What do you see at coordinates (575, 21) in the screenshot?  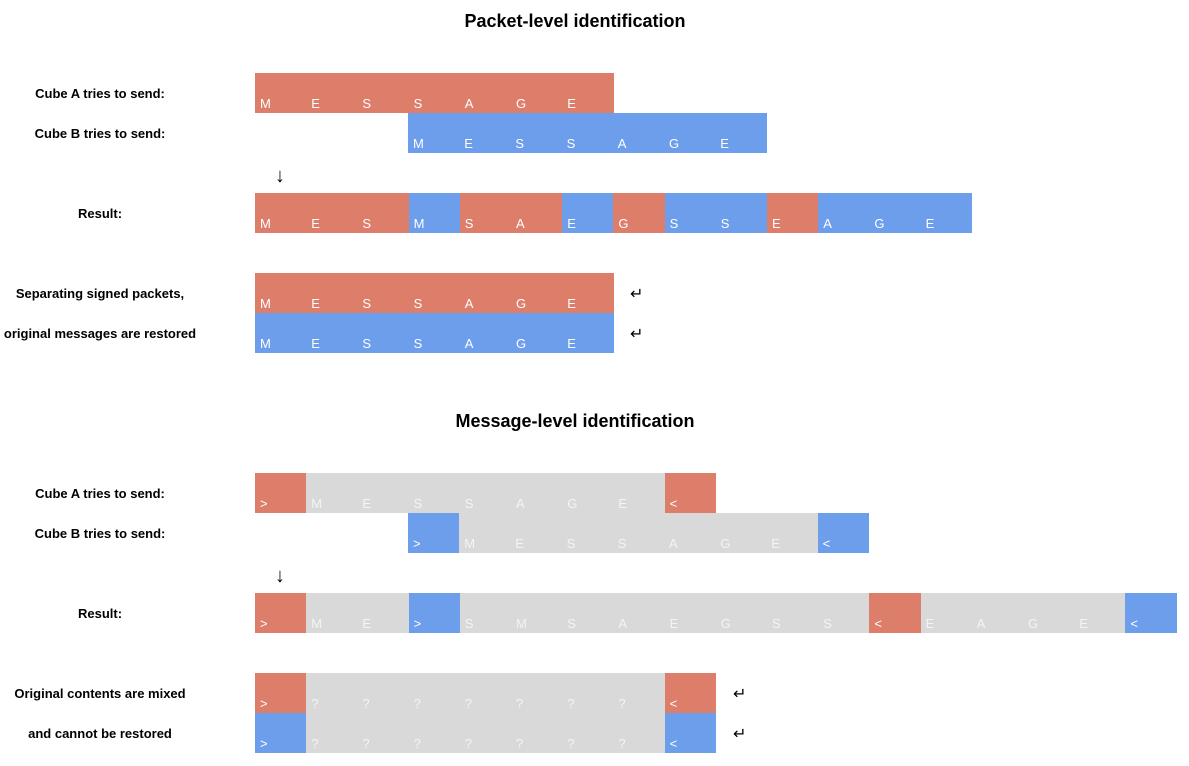 I see `packet-level-title: Packet-level identification` at bounding box center [575, 21].